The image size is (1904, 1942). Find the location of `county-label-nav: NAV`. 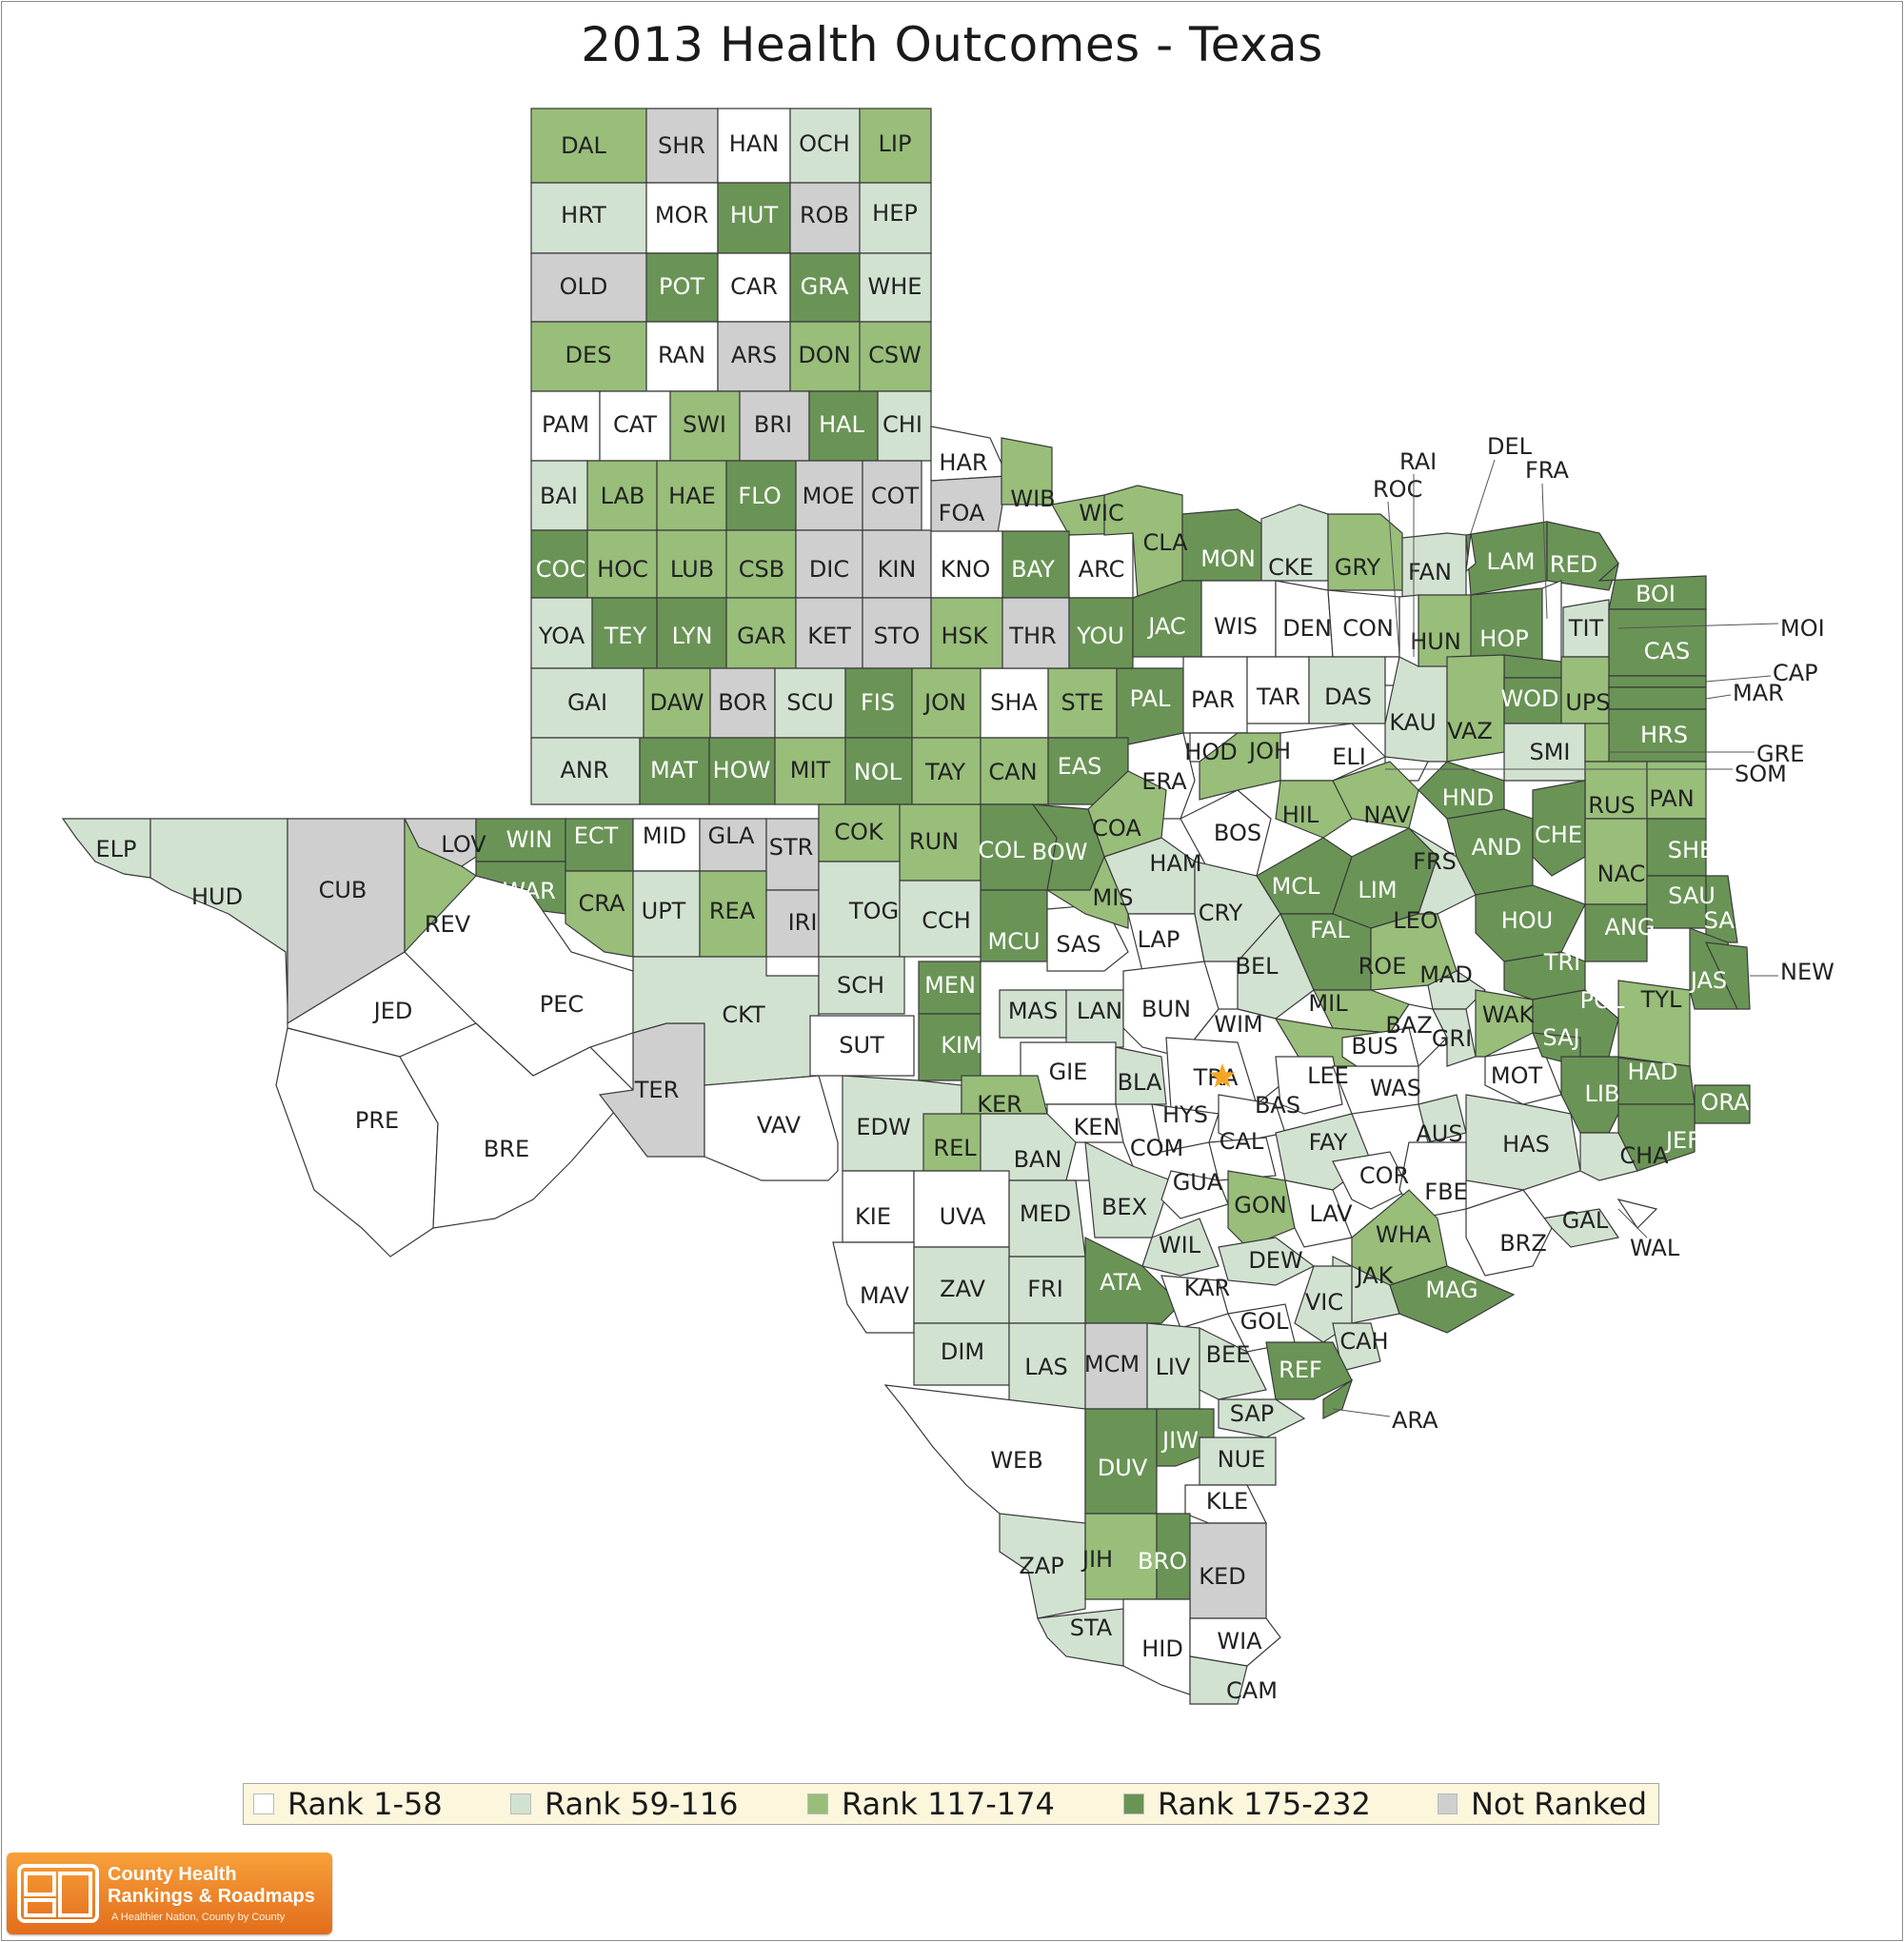

county-label-nav: NAV is located at coordinates (1387, 815).